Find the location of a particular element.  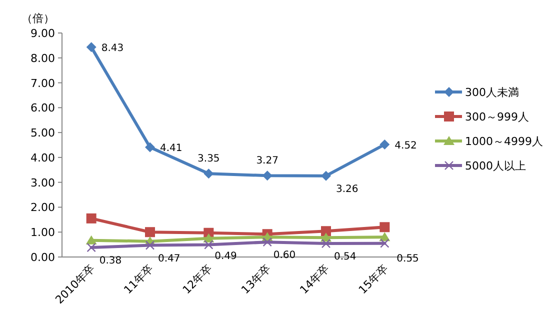

x-tick-label: 15年卒 is located at coordinates (373, 279).